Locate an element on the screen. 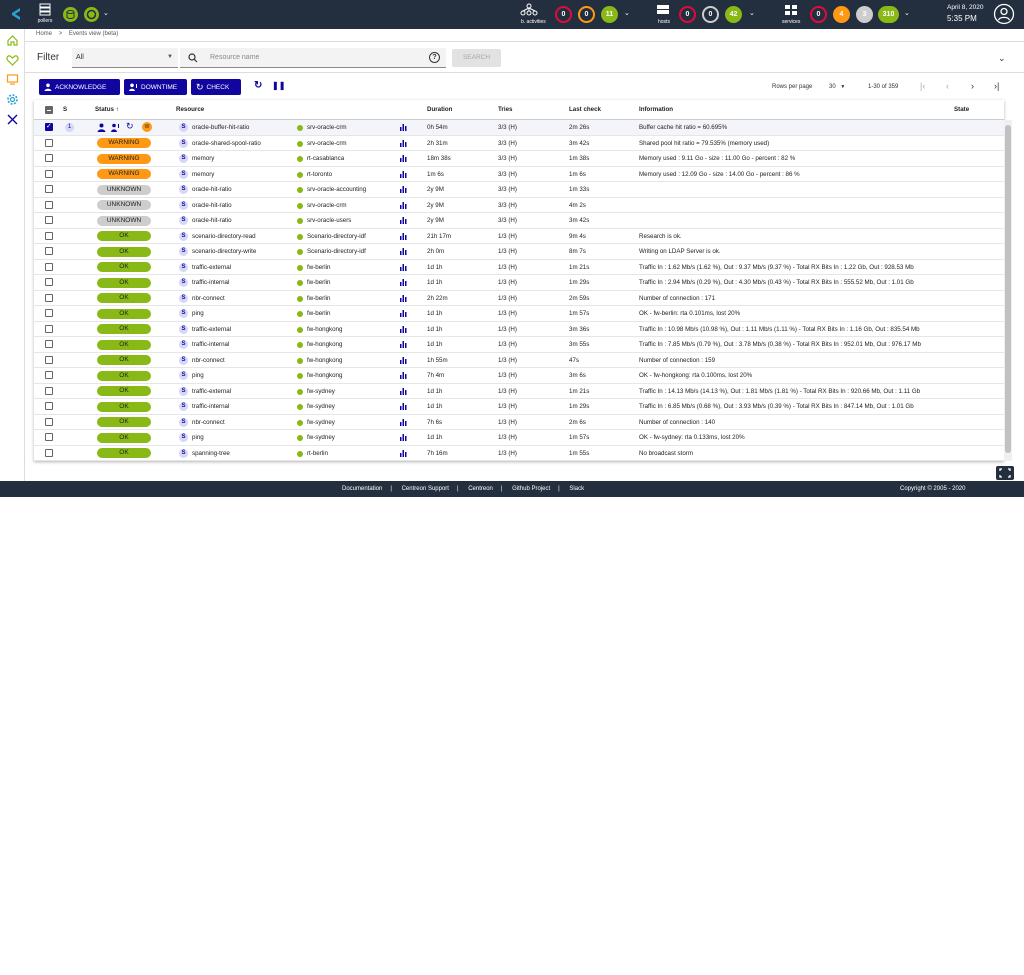  search-button: SEARCH is located at coordinates (476, 58).